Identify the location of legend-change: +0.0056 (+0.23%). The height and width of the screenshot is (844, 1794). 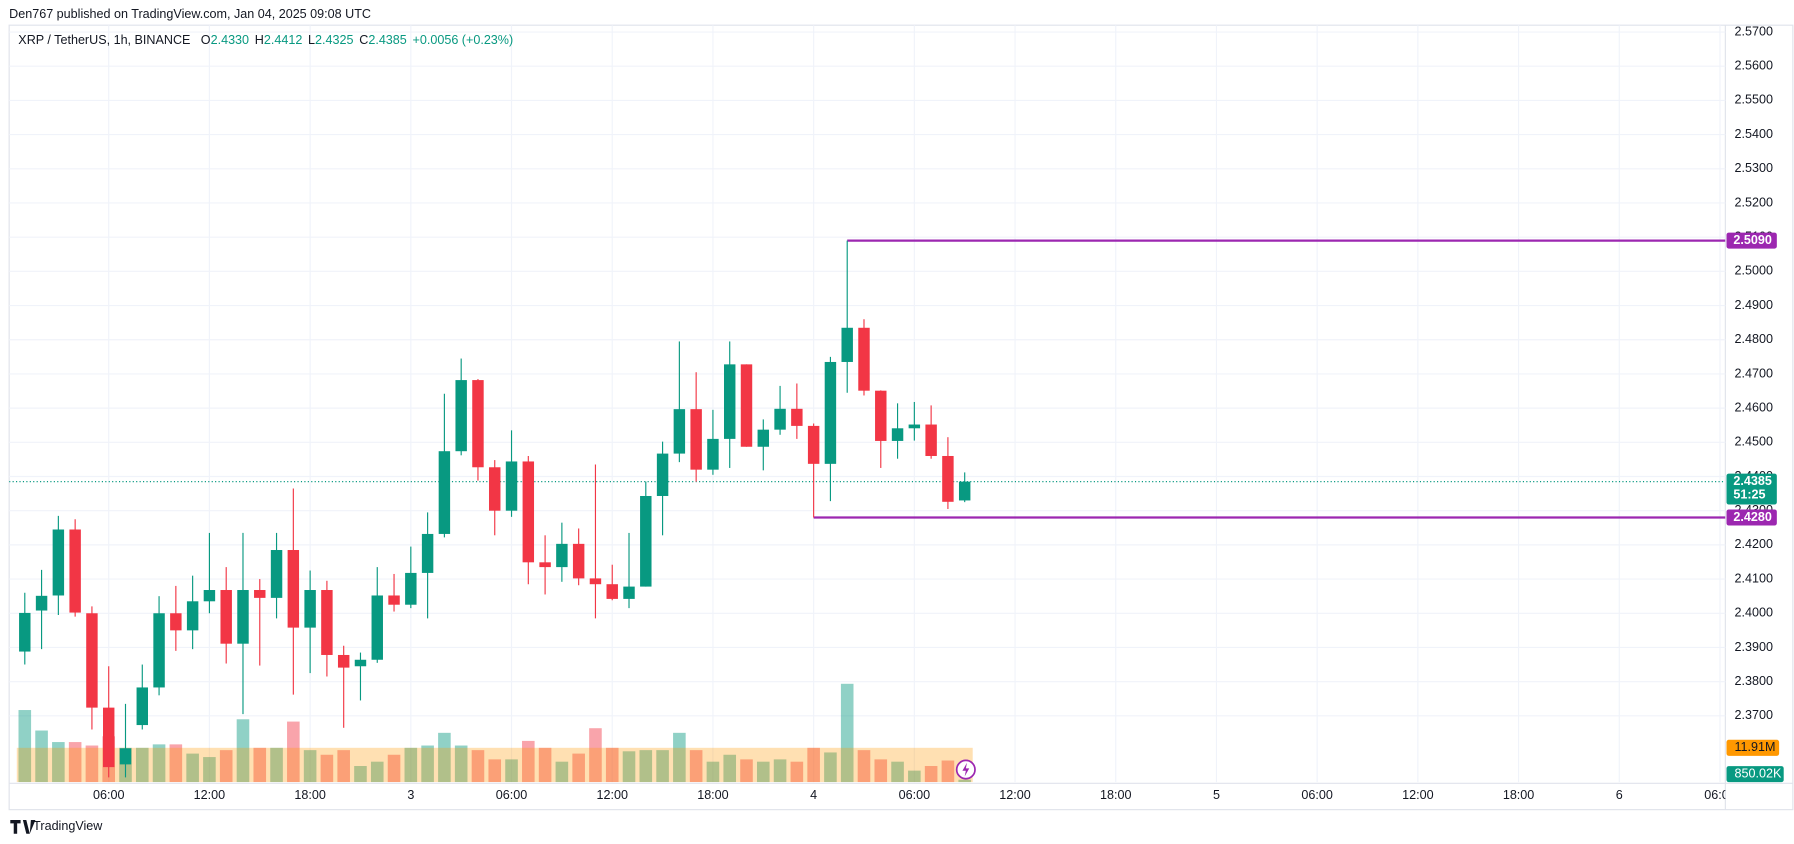
(463, 41).